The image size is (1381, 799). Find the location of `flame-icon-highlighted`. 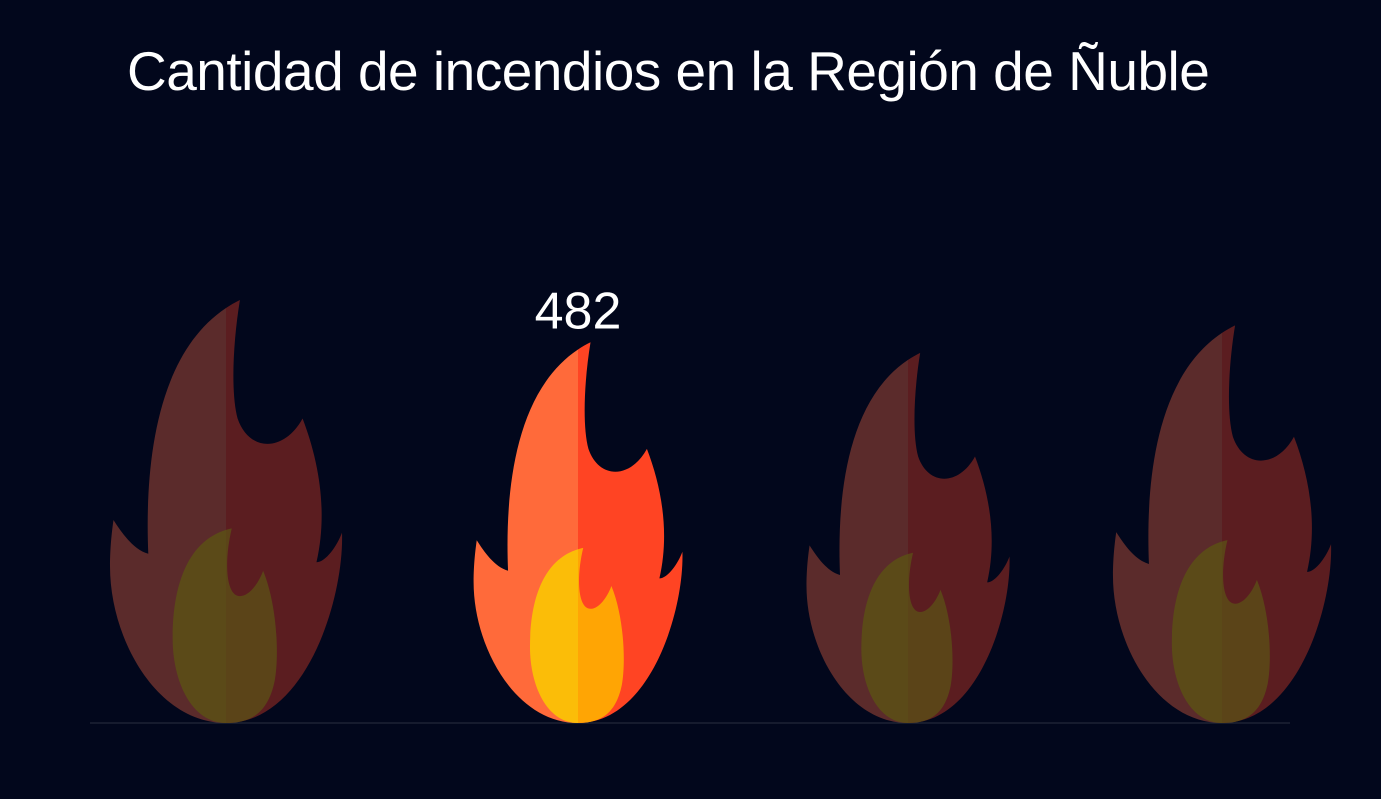

flame-icon-highlighted is located at coordinates (578, 532).